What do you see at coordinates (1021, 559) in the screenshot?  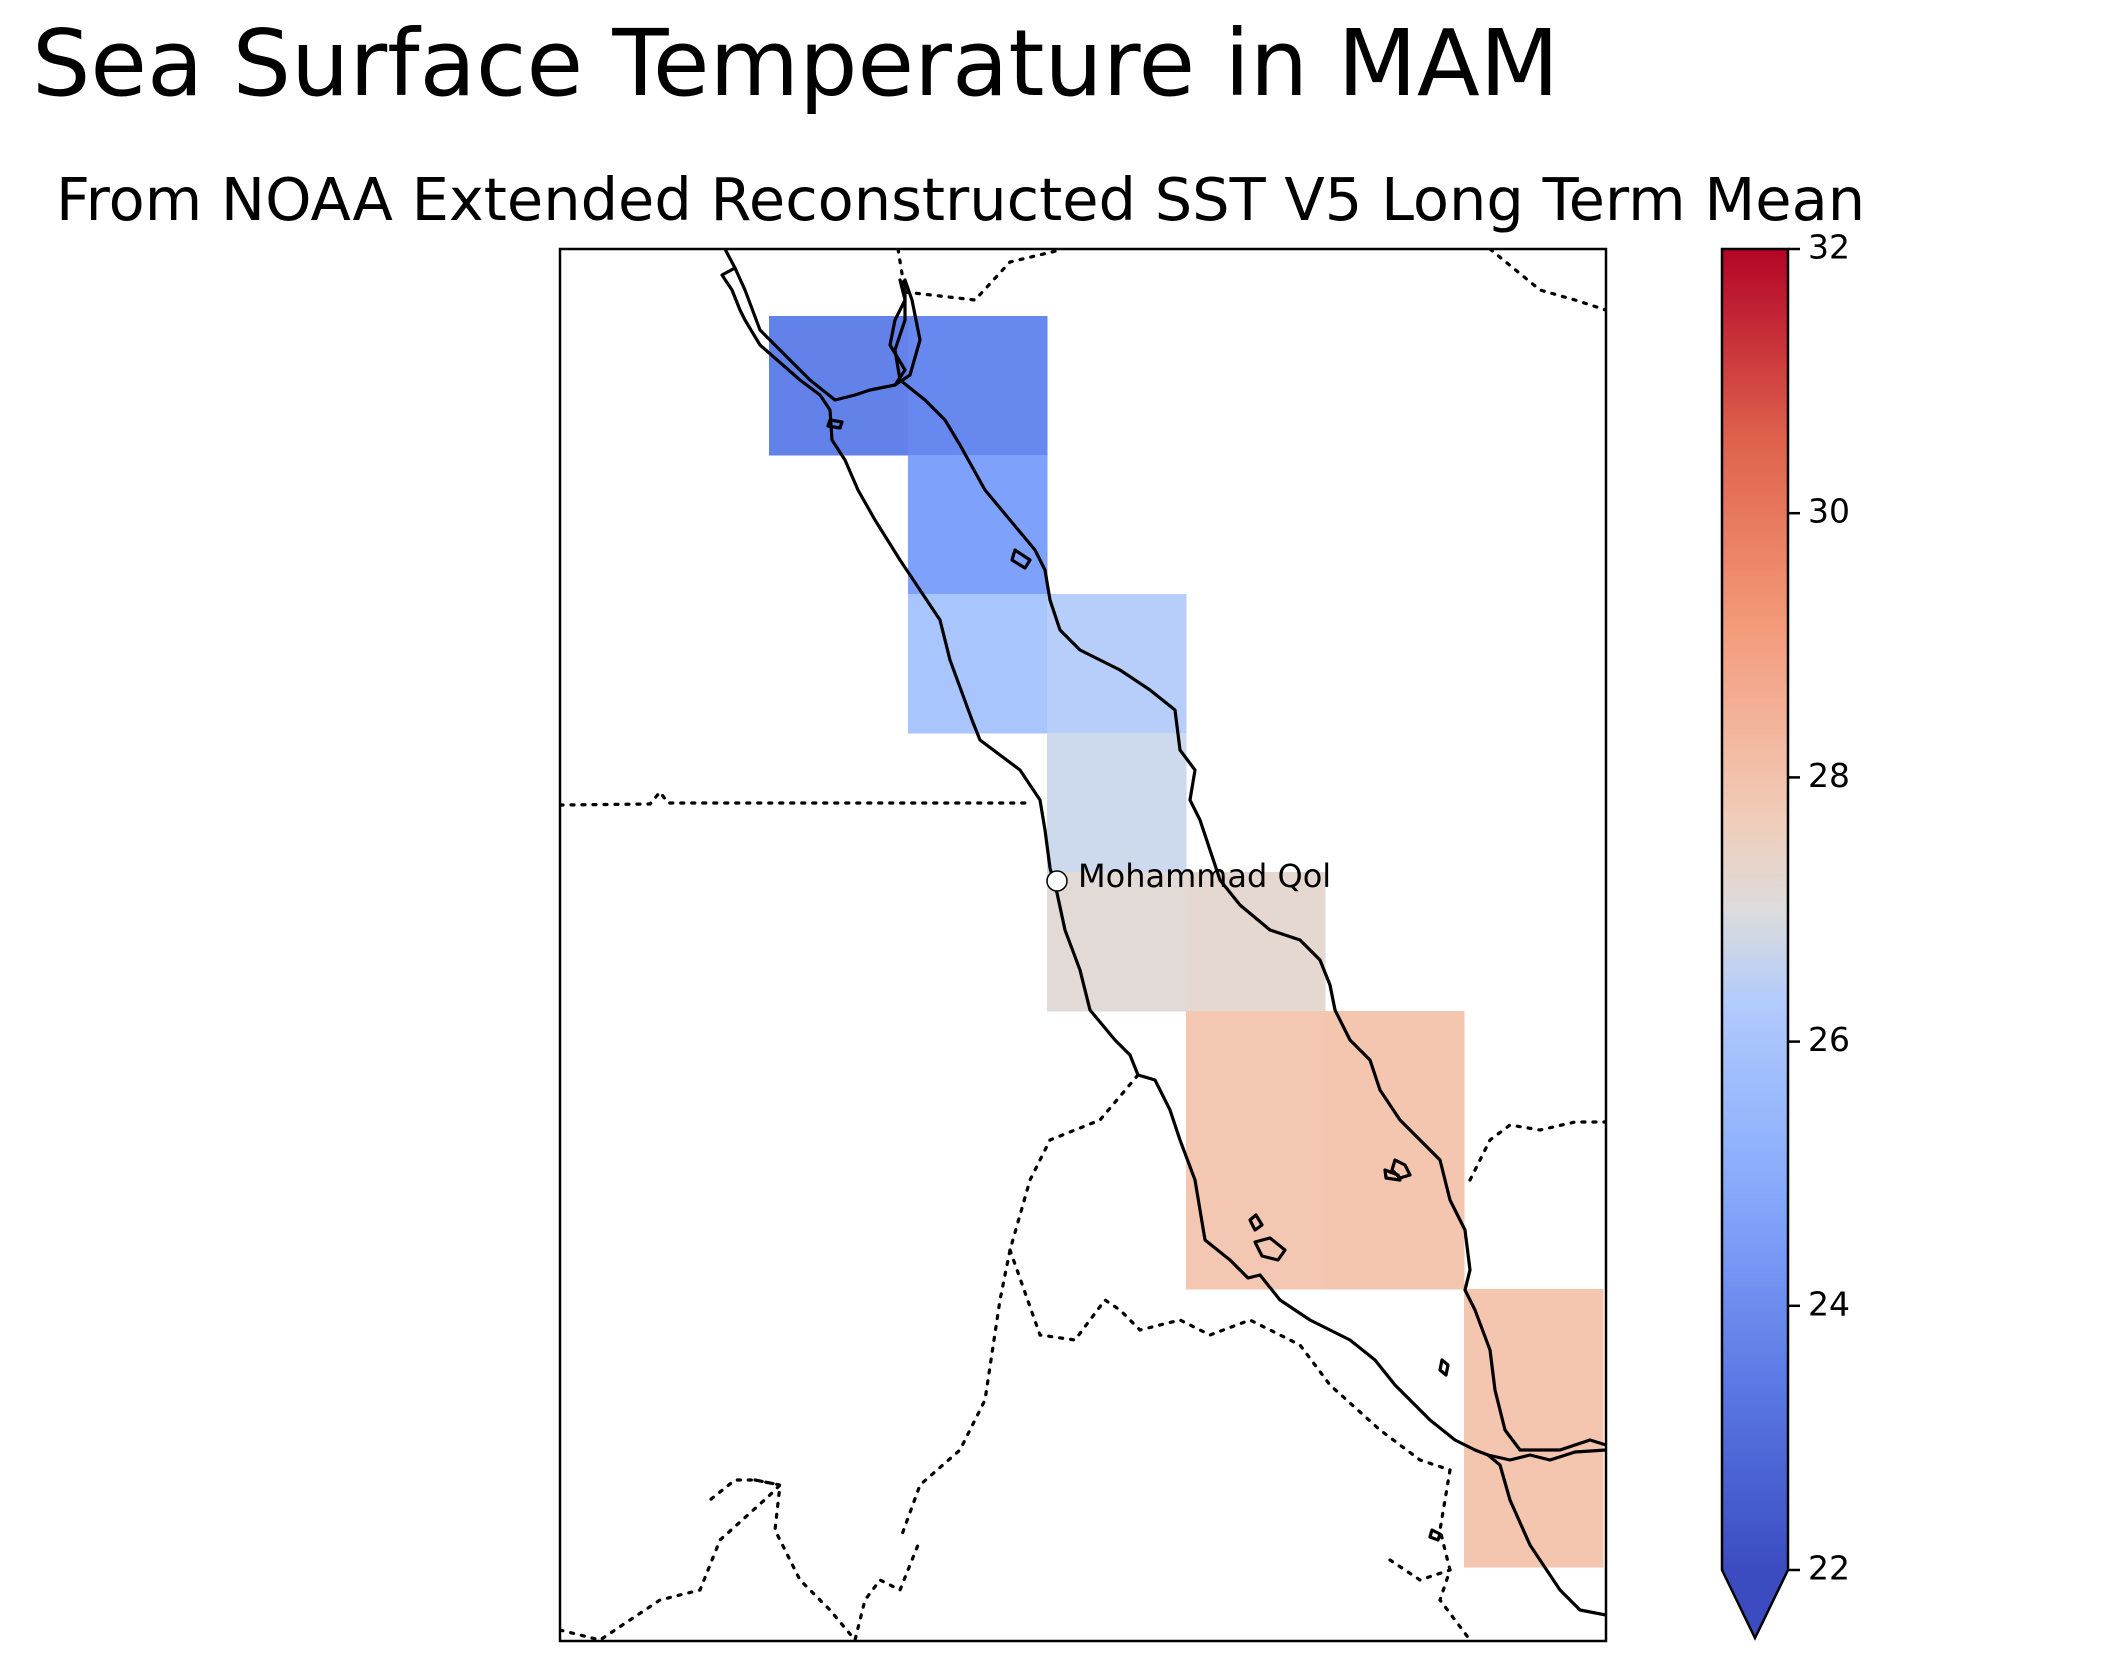 I see `island-shadwan` at bounding box center [1021, 559].